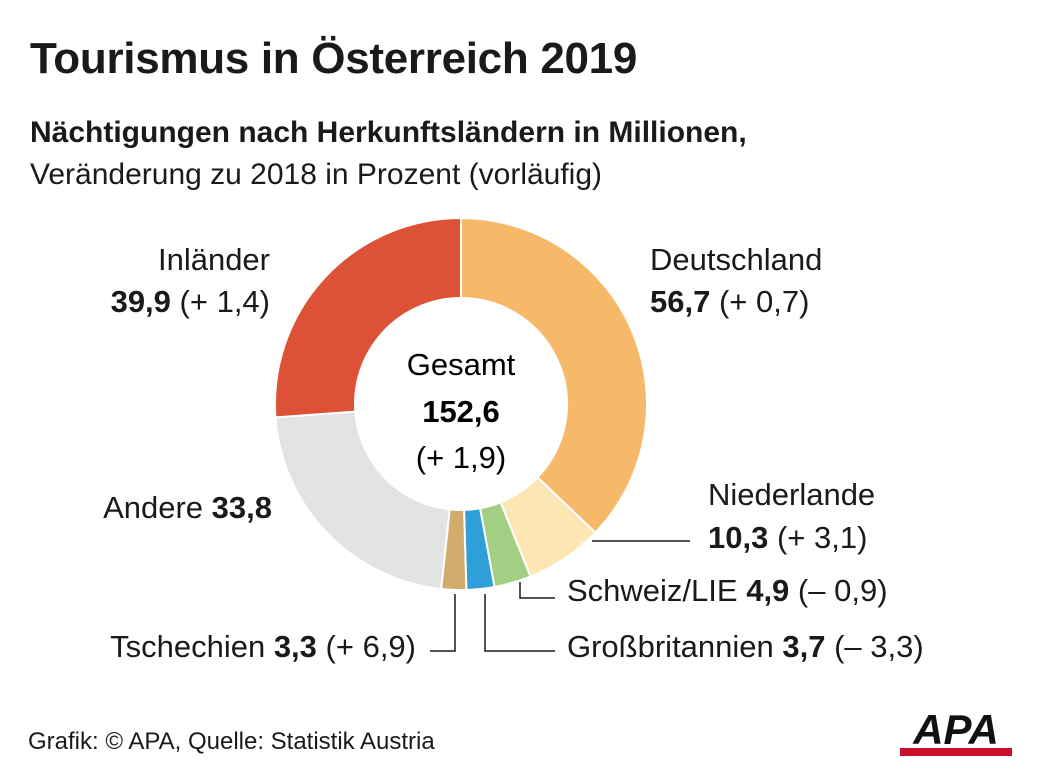 Image resolution: width=1040 pixels, height=780 pixels. Describe the element at coordinates (157, 507) in the screenshot. I see `slice-name-andere: Andere` at that location.